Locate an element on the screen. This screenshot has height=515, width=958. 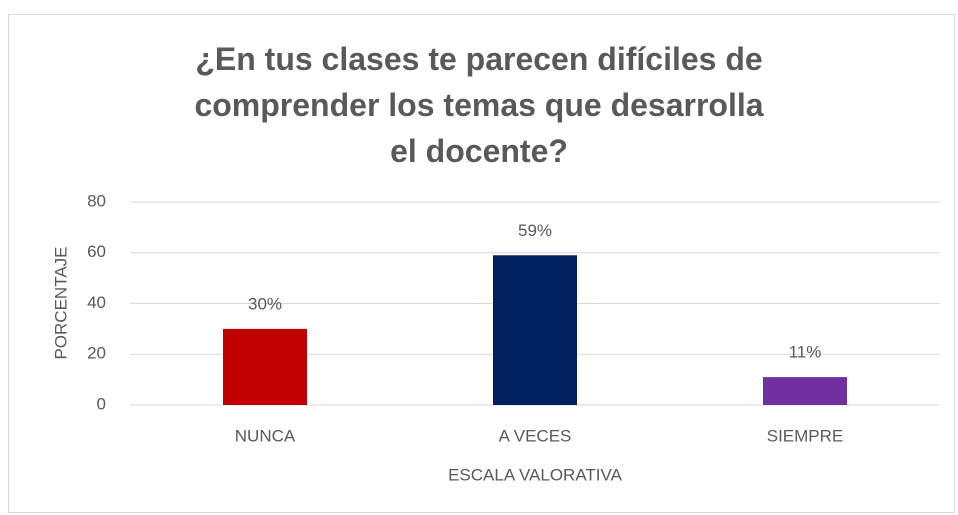
y-axis-label: PORCENTAJE is located at coordinates (60, 302).